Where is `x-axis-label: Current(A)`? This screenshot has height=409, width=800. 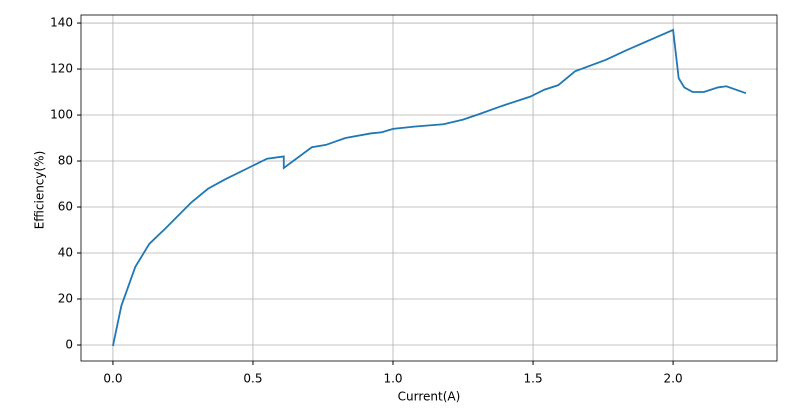
x-axis-label: Current(A) is located at coordinates (429, 397).